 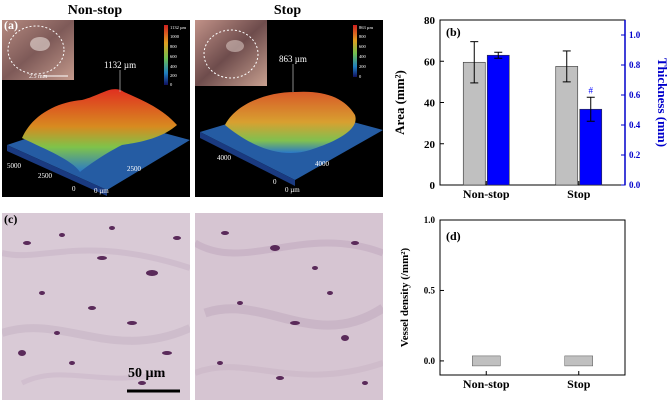 I want to click on scale-bar-label: 50 µm, so click(x=147, y=373).